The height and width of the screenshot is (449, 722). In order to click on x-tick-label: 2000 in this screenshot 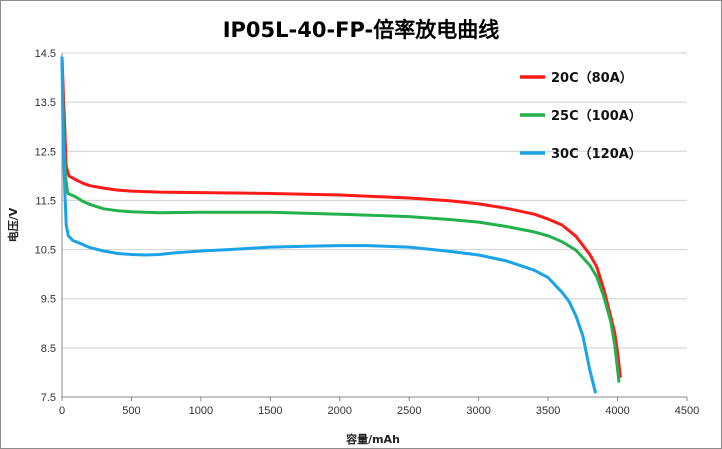, I will do `click(340, 411)`.